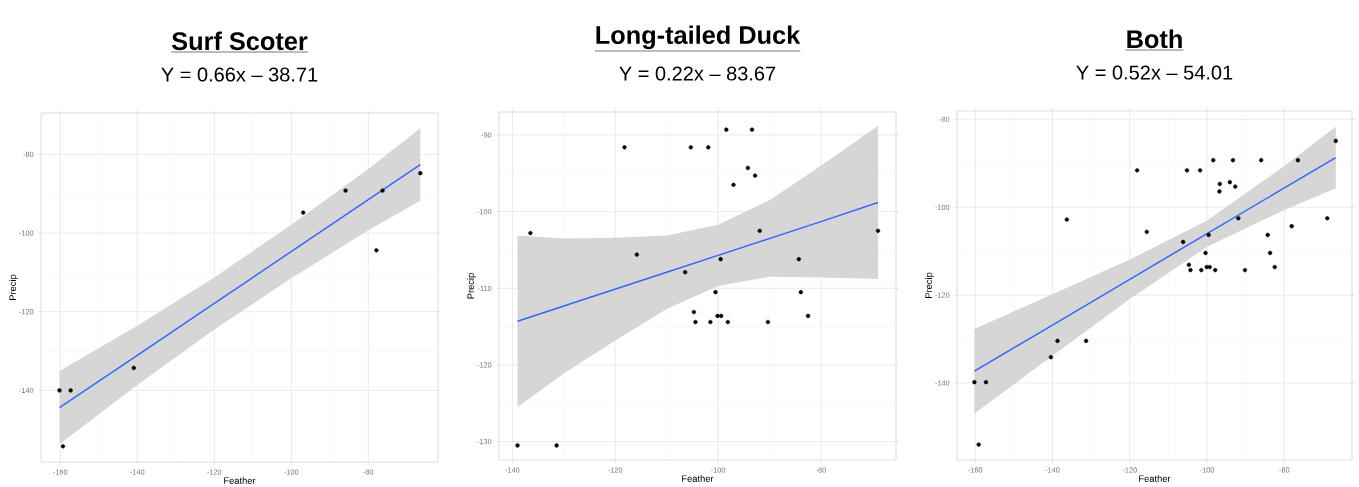  What do you see at coordinates (239, 41) in the screenshot?
I see `chart-title: Surf Scoter` at bounding box center [239, 41].